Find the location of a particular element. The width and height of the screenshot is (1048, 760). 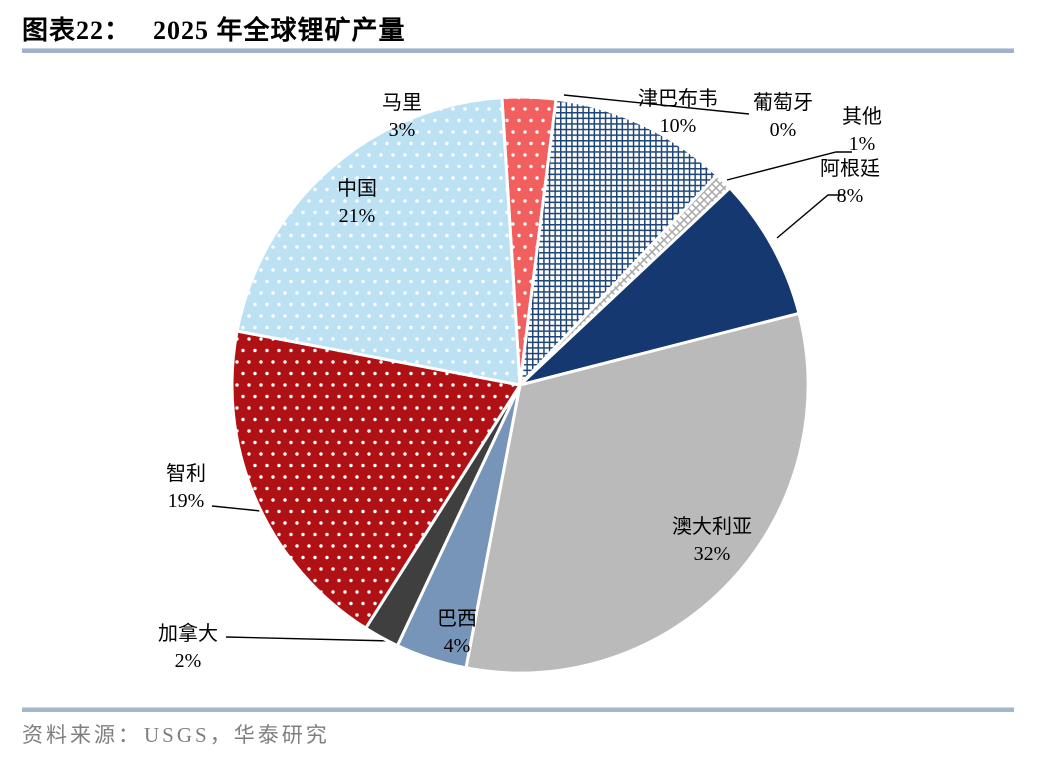

footer-divider is located at coordinates (518, 709).